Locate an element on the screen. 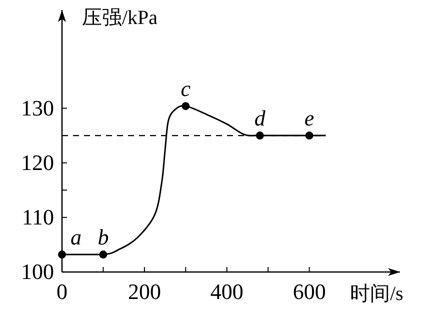 The width and height of the screenshot is (433, 313). x-tick-label: 400 is located at coordinates (227, 291).